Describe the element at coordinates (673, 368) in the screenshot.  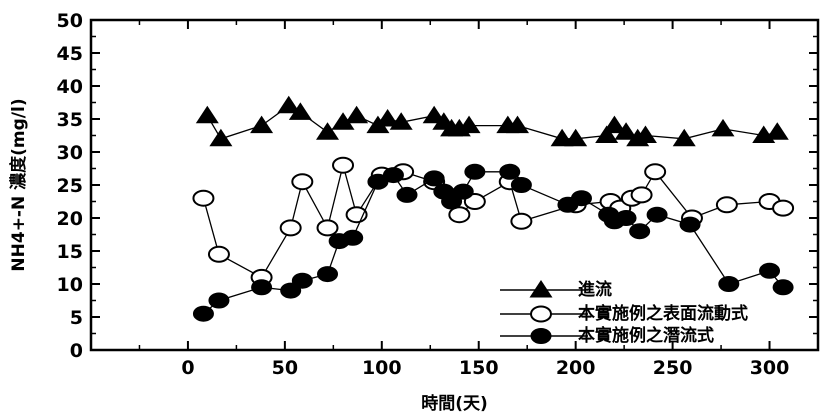
I see `x-tick-label: 250` at that location.